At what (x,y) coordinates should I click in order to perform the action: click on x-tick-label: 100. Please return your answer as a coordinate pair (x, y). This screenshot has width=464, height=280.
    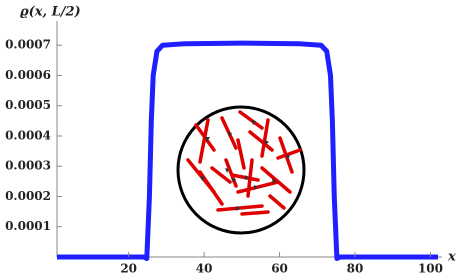
    Looking at the image, I should click on (430, 269).